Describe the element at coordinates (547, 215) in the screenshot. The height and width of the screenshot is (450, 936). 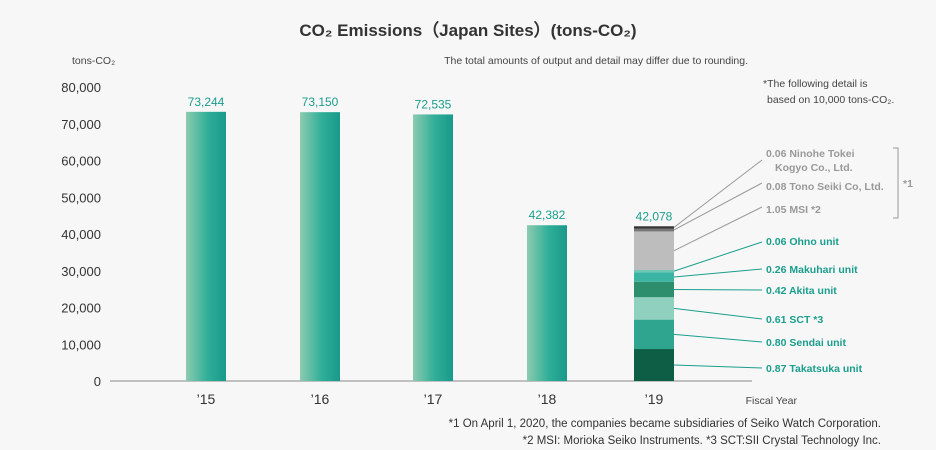
I see `data-label: 42,382` at that location.